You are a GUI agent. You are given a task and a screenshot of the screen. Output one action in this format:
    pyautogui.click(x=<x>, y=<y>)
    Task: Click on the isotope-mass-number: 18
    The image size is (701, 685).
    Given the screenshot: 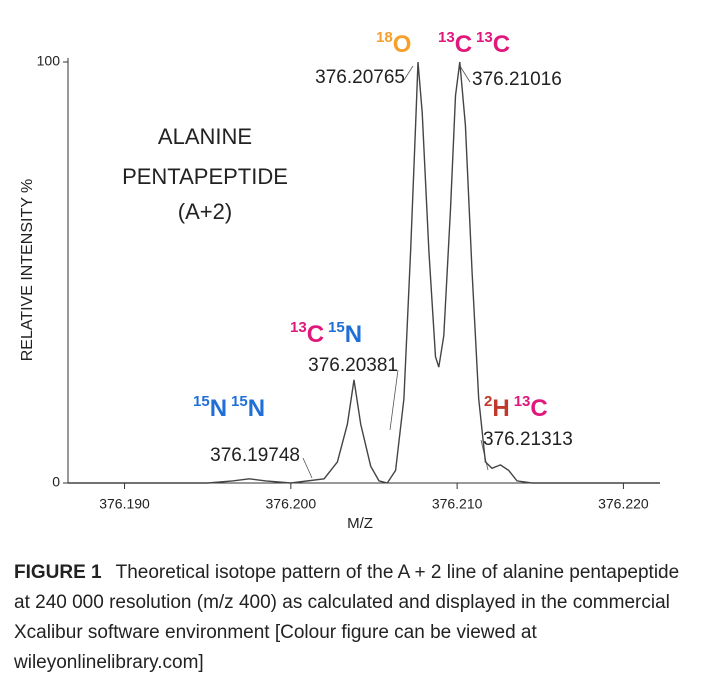 What is the action you would take?
    pyautogui.click(x=384, y=37)
    